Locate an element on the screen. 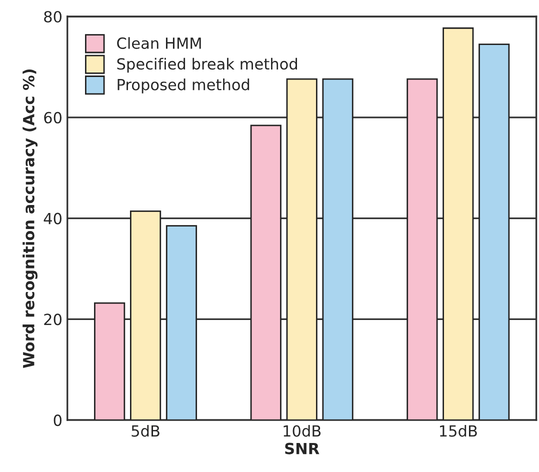 The width and height of the screenshot is (539, 472). y-tick-label: 20 is located at coordinates (53, 320).